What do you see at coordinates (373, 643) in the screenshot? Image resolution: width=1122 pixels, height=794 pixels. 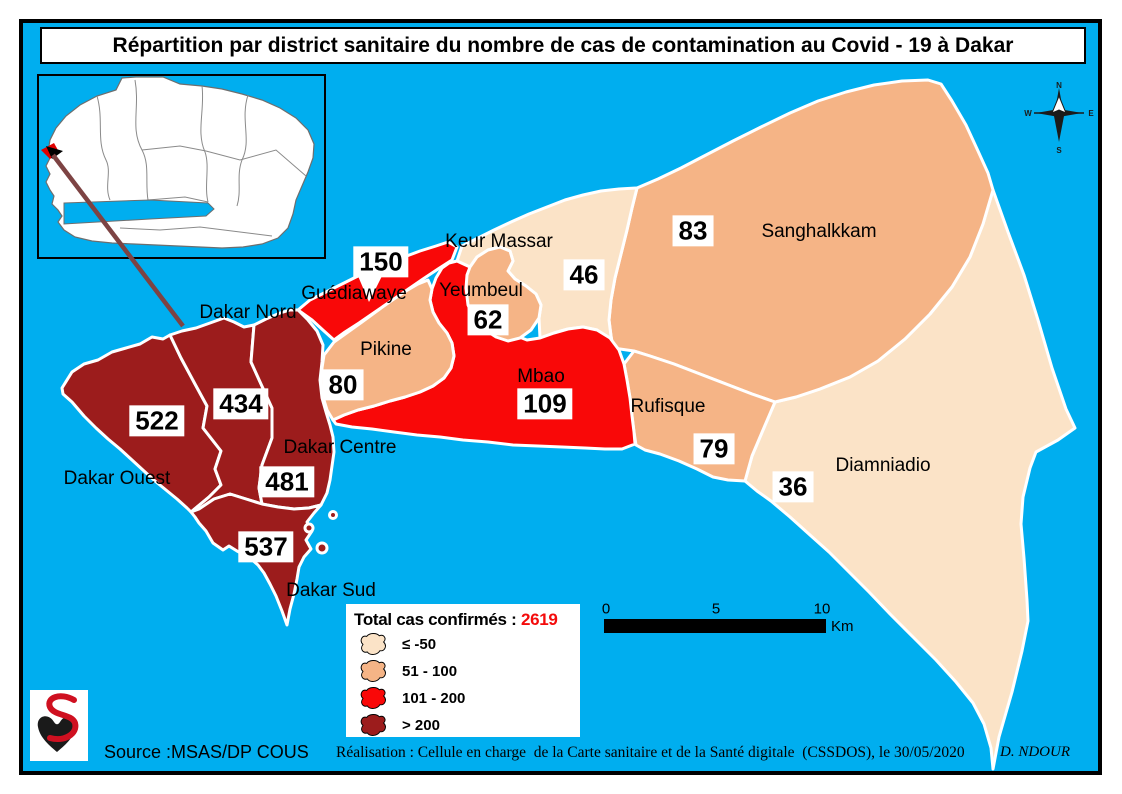 I see `legend-swatch-class1` at bounding box center [373, 643].